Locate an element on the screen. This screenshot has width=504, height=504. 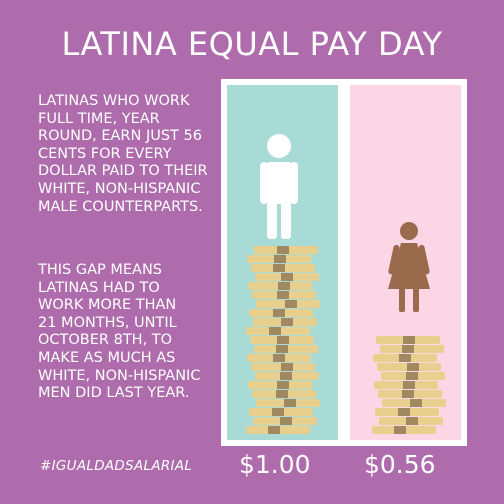
paragraph-line: DOLLAR PAID TO THEIR is located at coordinates (123, 171).